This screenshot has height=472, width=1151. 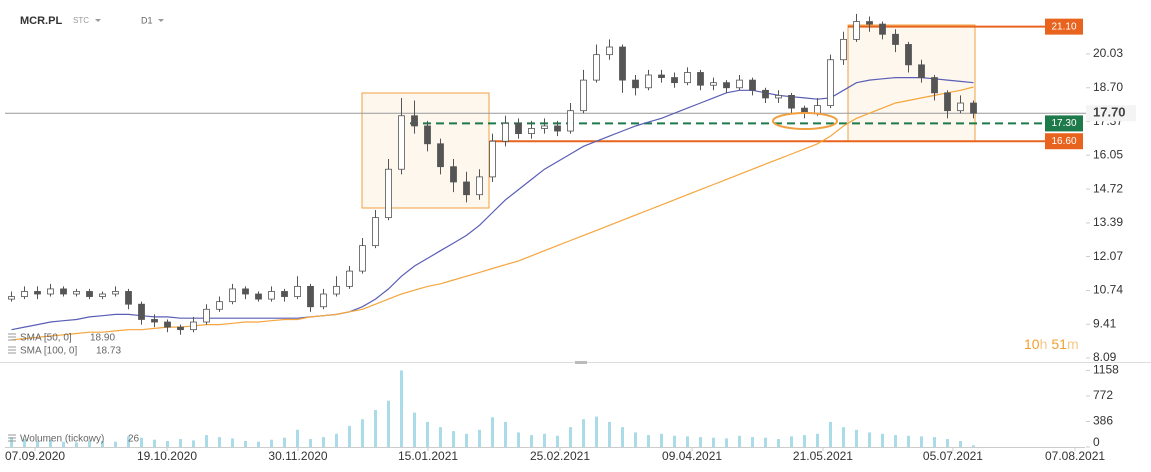 I want to click on symbol: MCR.PL, so click(x=41, y=21).